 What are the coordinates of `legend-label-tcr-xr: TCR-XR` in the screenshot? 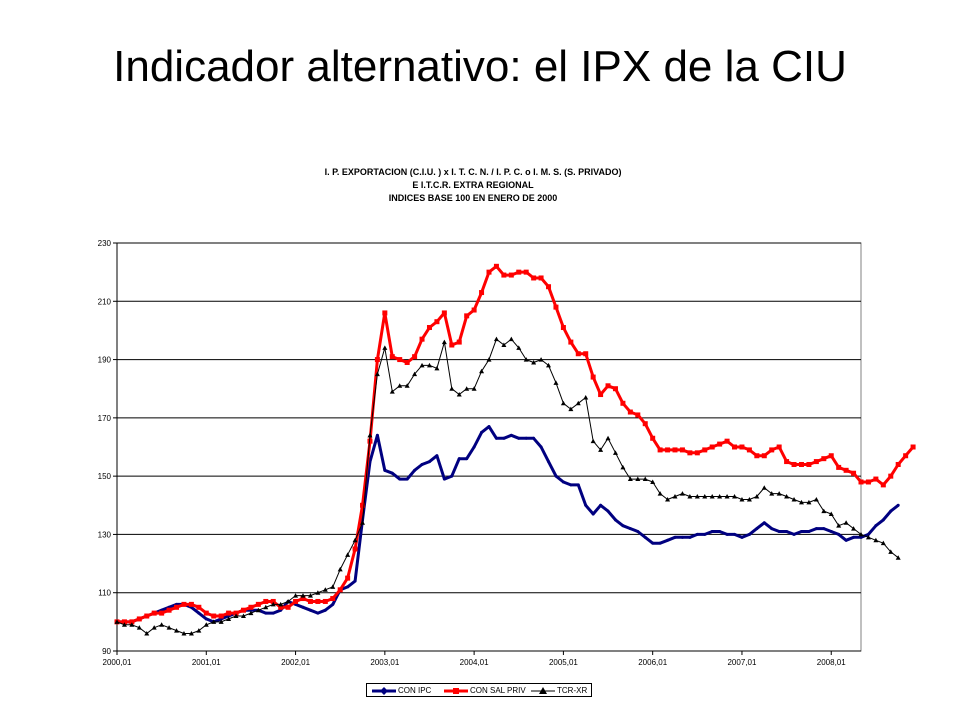 It's located at (572, 690).